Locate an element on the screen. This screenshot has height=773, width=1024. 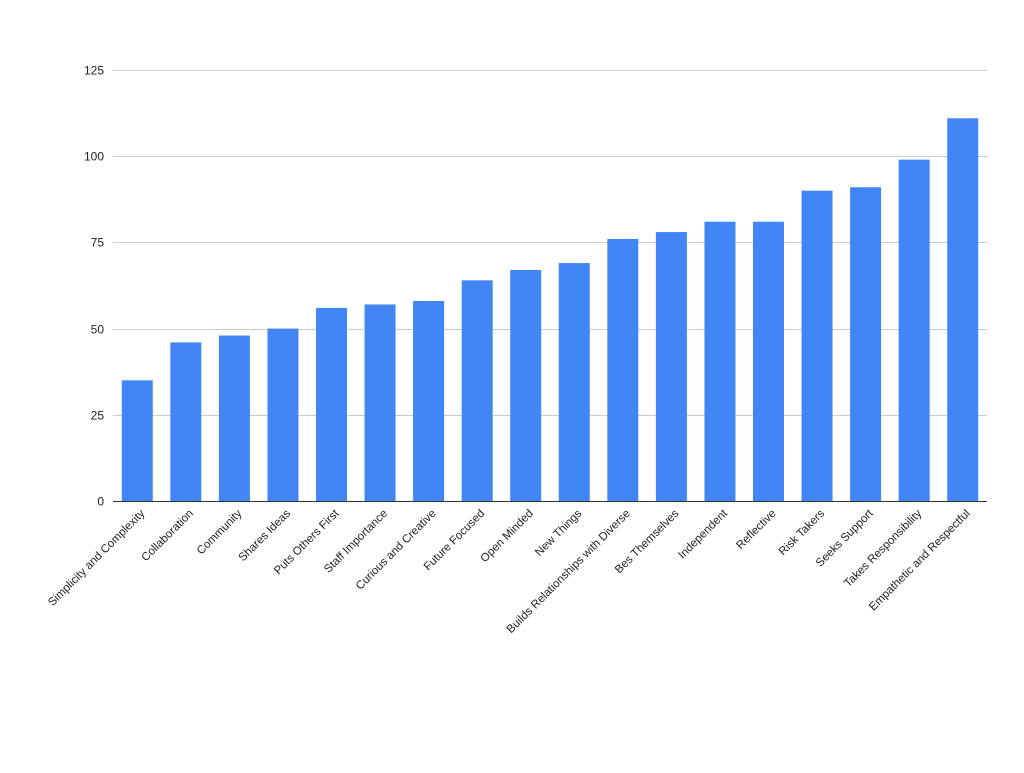
y-tick-labels: 0 25 50 75 100 125 is located at coordinates (94, 286).